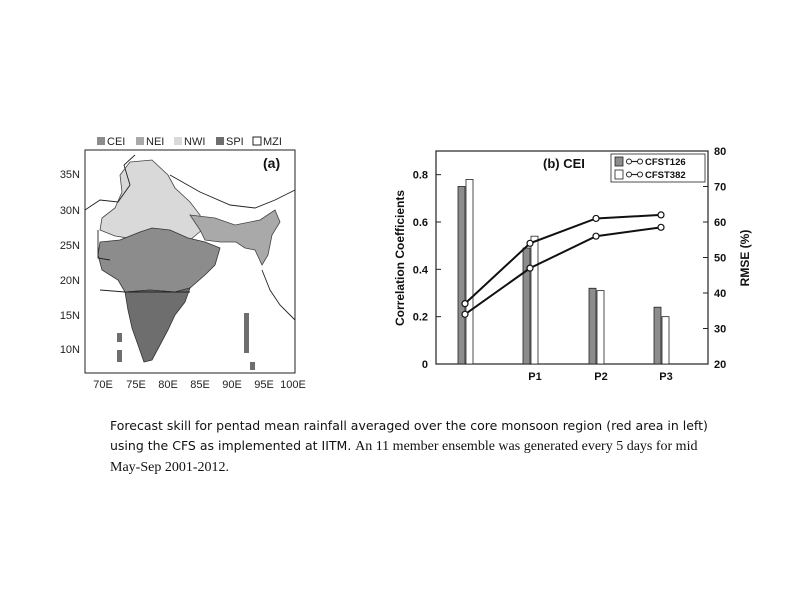 Image resolution: width=790 pixels, height=600 pixels. Describe the element at coordinates (70, 316) in the screenshot. I see `lat-label: 15N` at that location.